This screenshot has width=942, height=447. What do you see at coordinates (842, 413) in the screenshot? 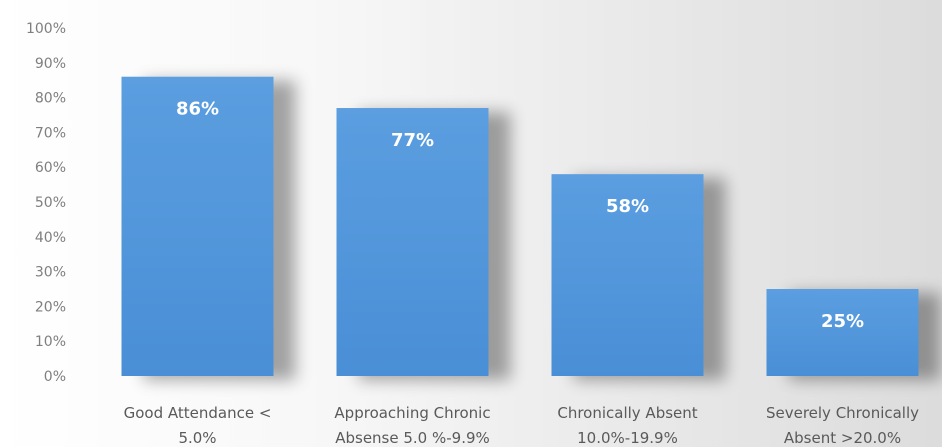
I see `category-label-line: Severely Chronically` at bounding box center [842, 413].